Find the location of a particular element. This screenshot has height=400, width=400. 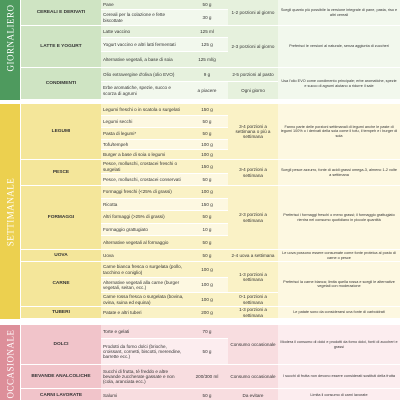

frequency: 3-4 porzioni a settimana is located at coordinates (253, 173).